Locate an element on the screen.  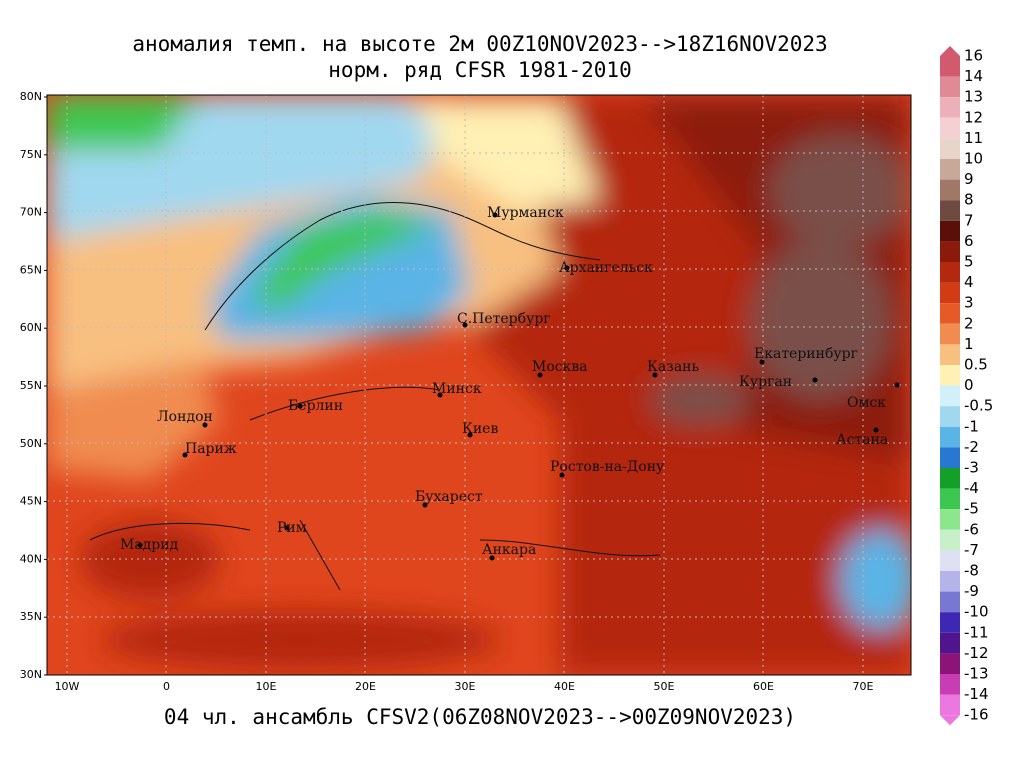
lon-label: 0 is located at coordinates (166, 686).